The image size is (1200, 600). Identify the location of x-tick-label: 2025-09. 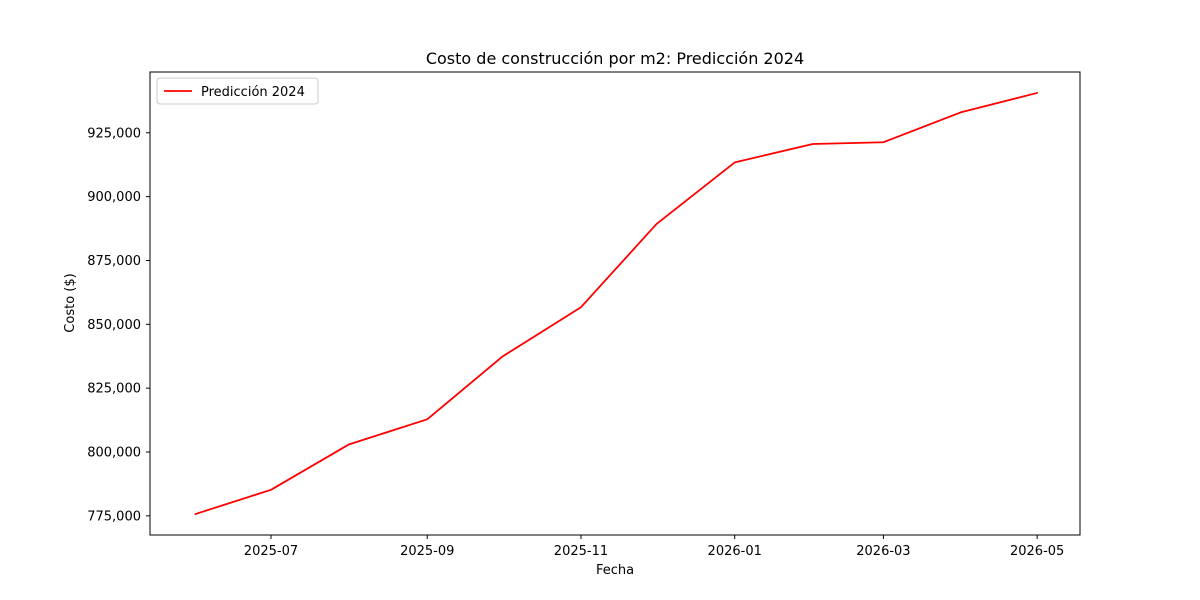
(427, 551).